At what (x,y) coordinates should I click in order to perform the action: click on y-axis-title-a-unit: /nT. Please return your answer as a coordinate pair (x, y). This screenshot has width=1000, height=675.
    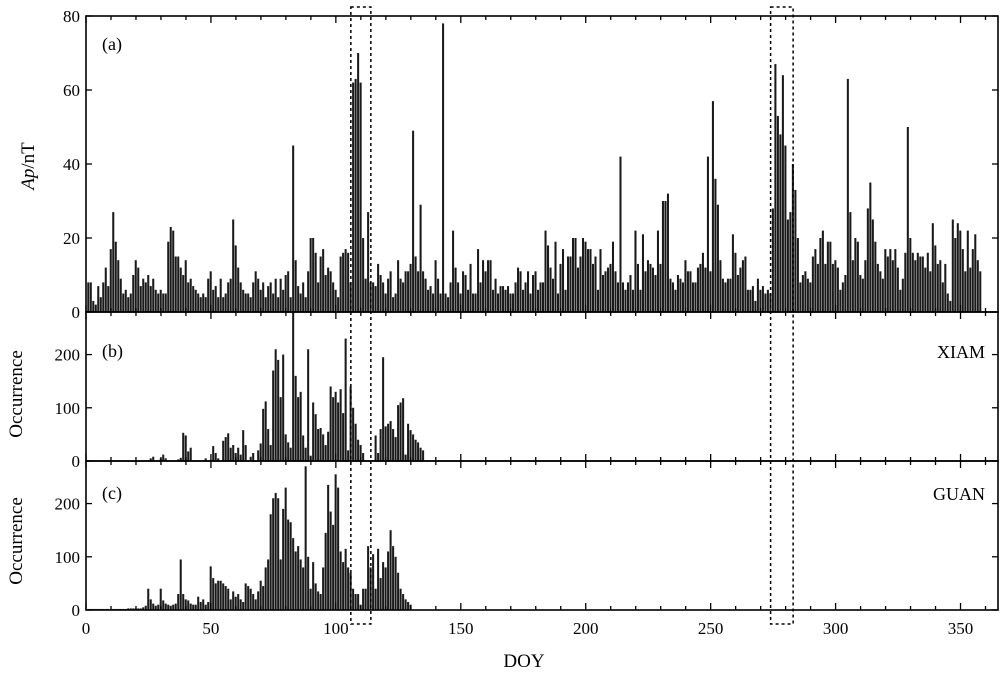
    Looking at the image, I should click on (28, 155).